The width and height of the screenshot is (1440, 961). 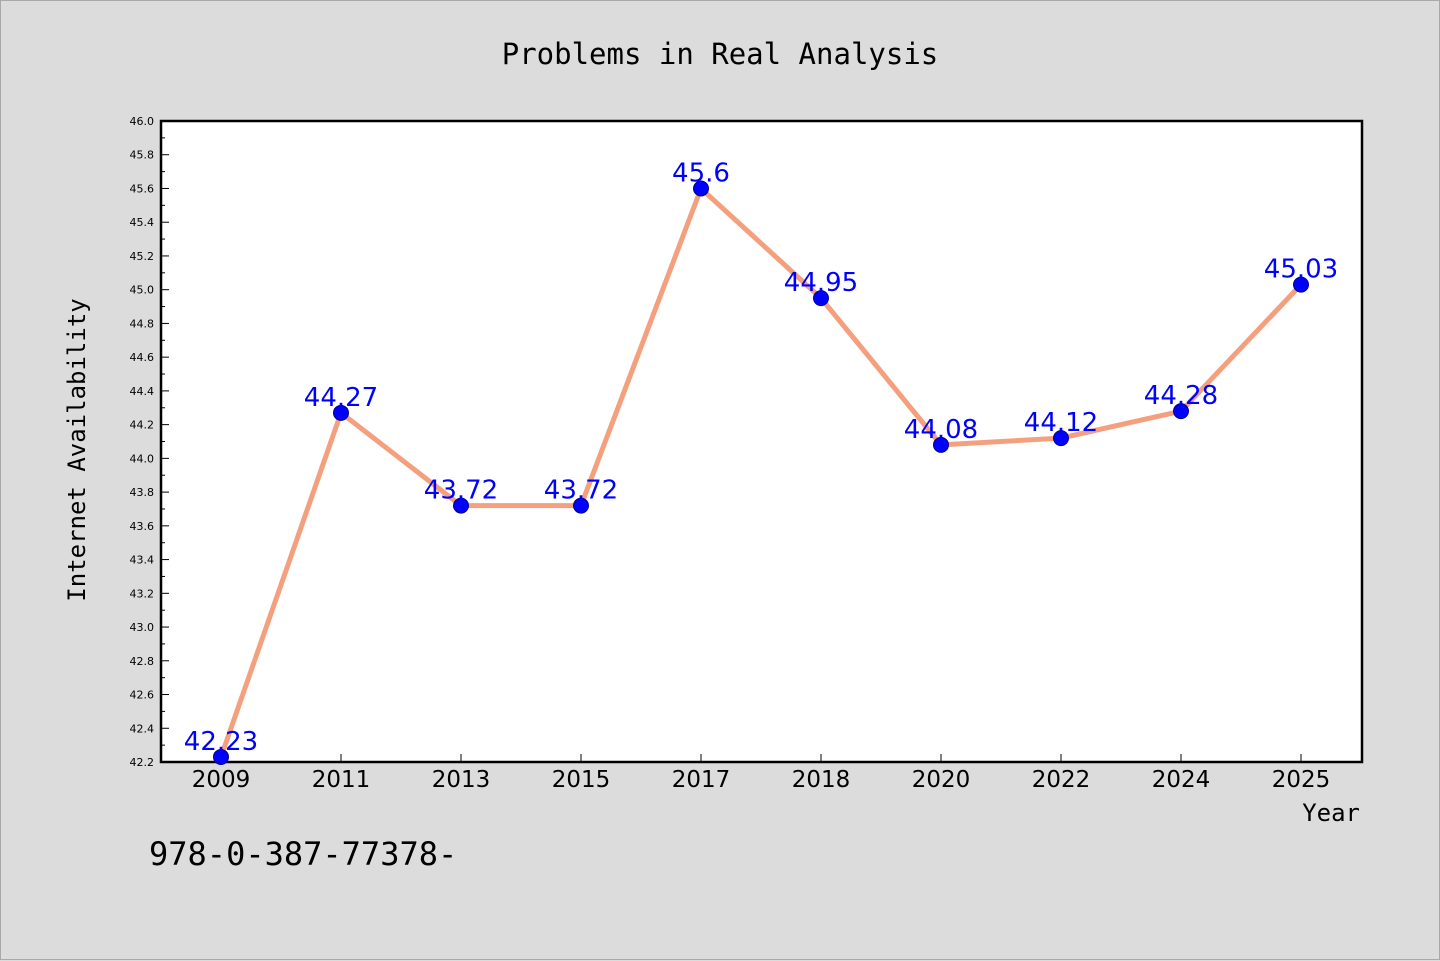 I want to click on x-tick-label: 2020, so click(x=941, y=780).